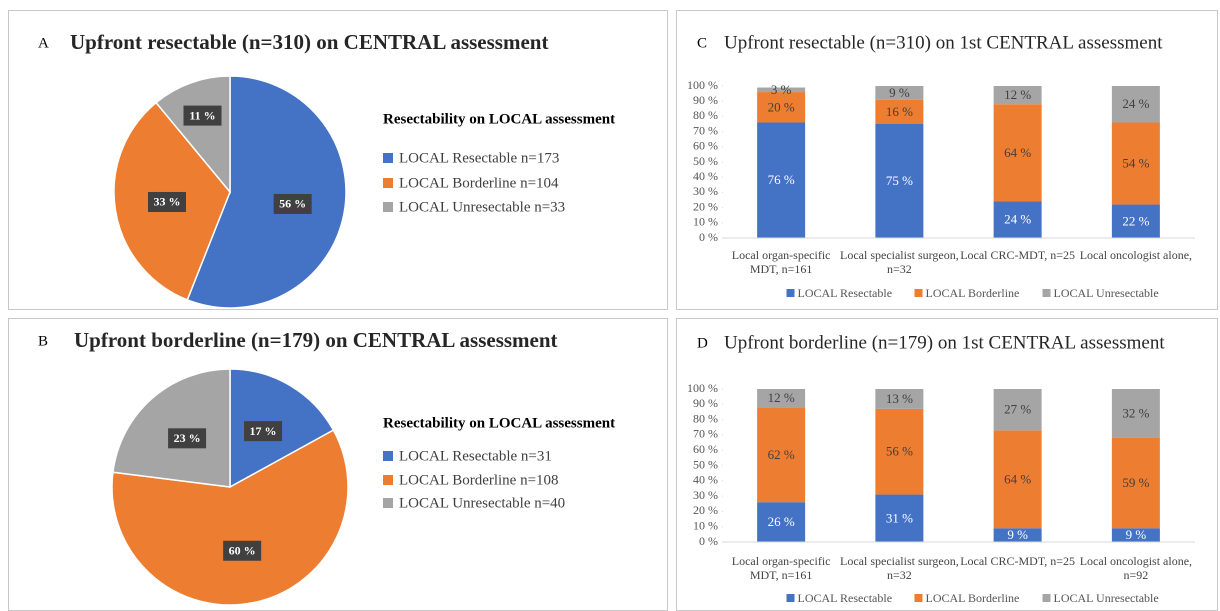 The width and height of the screenshot is (1220, 611). What do you see at coordinates (702, 85) in the screenshot?
I see `y-tick-label: 100 %` at bounding box center [702, 85].